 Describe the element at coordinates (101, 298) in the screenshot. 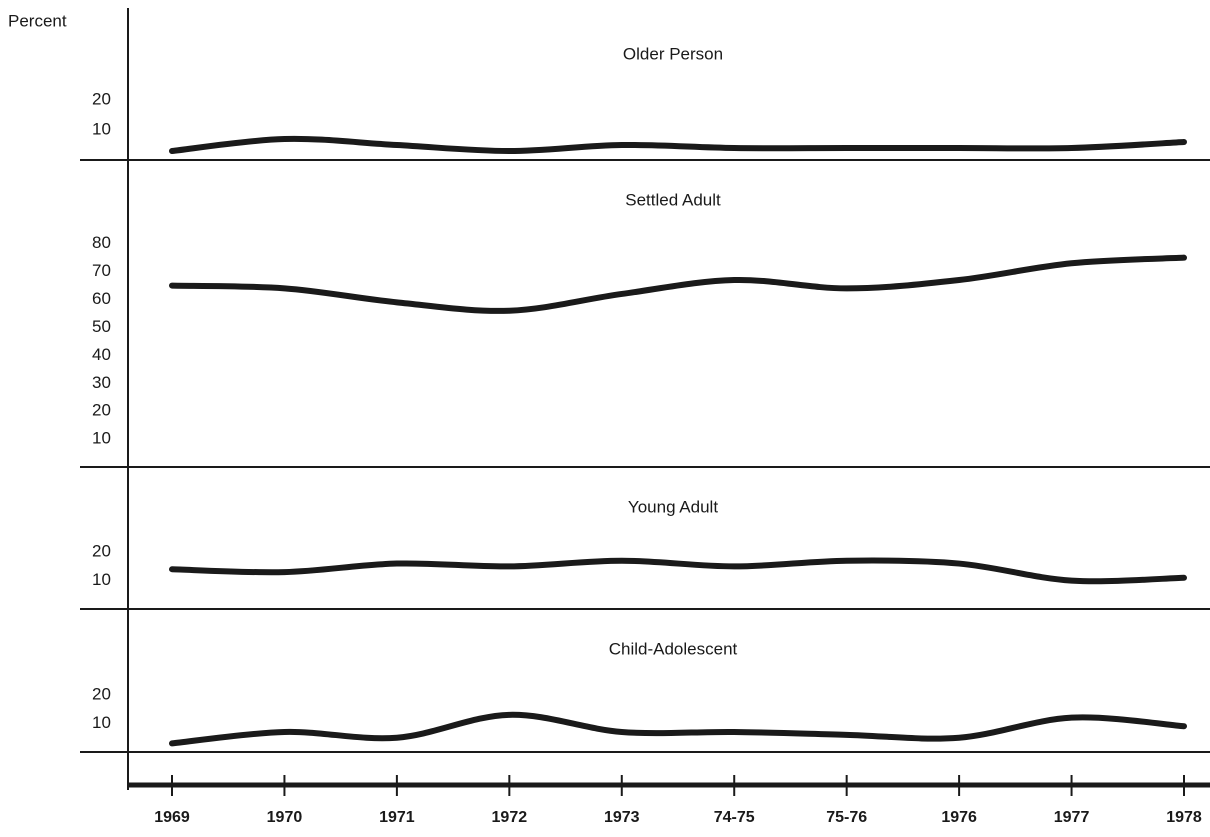

I see `y-tick-label: 60` at that location.